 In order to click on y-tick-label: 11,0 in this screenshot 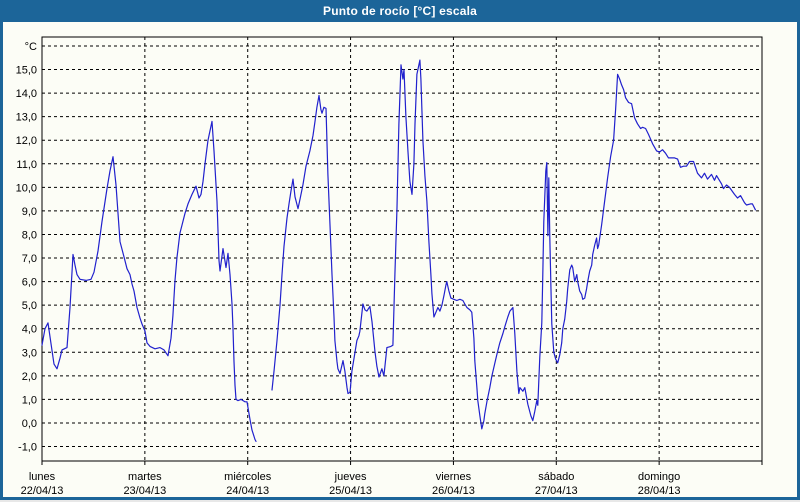, I will do `click(26, 165)`.